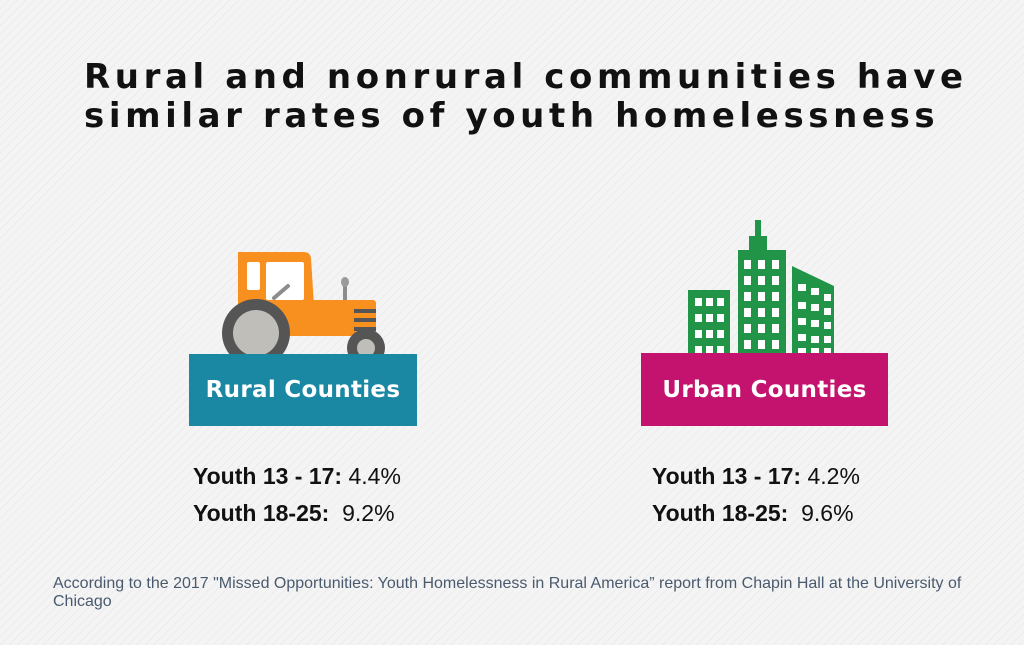 The image size is (1024, 645). Describe the element at coordinates (512, 116) in the screenshot. I see `title-line-2: similar rates of youth homelessness` at that location.